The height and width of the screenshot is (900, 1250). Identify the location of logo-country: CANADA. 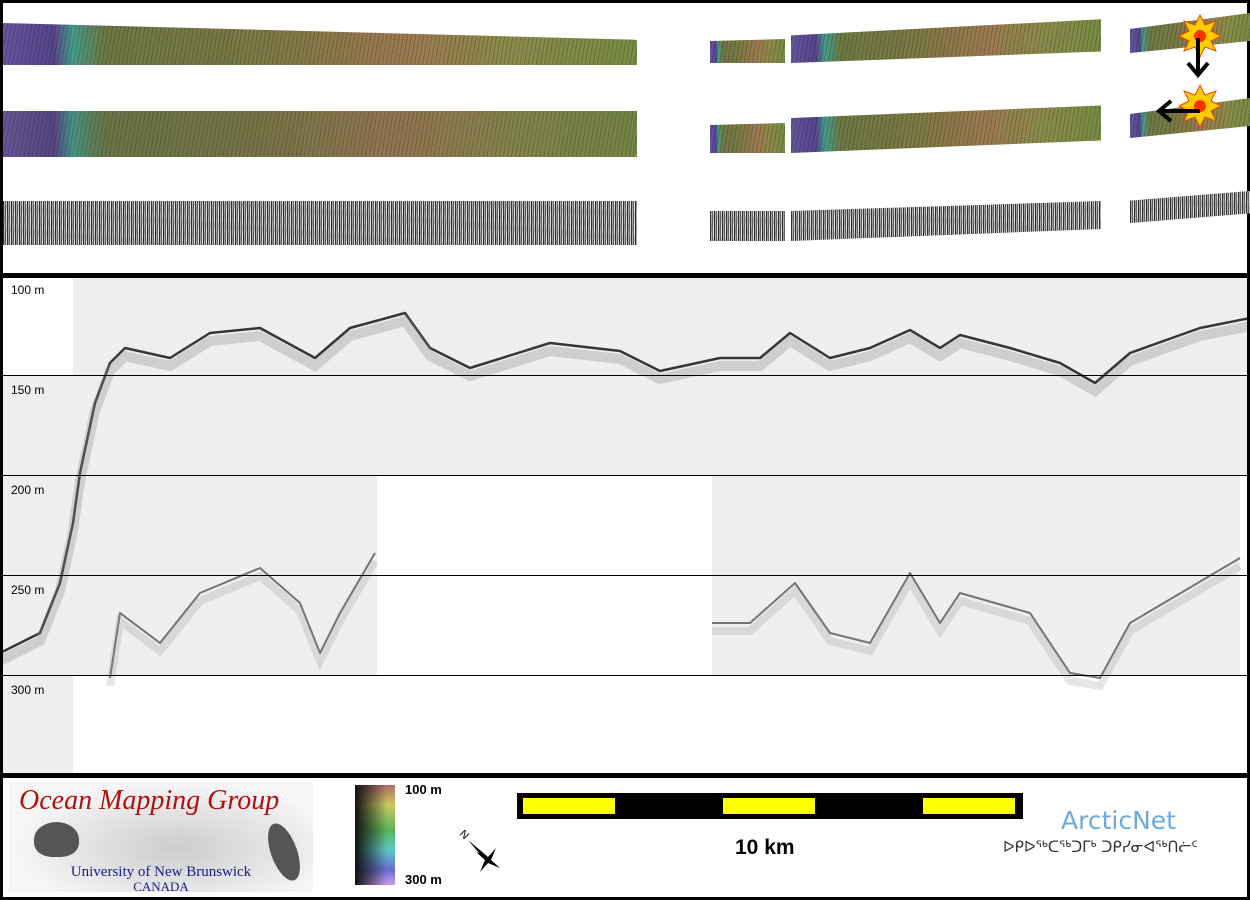
(161, 886).